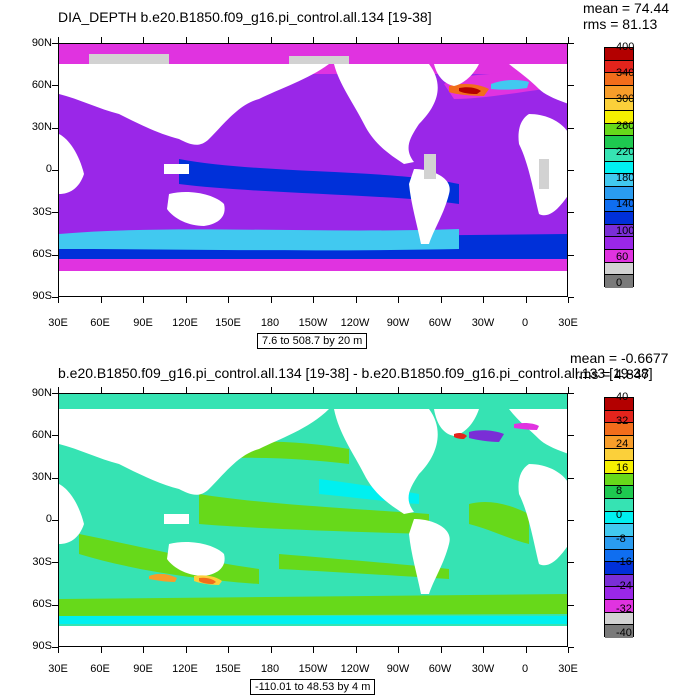  Describe the element at coordinates (625, 73) in the screenshot. I see `colorbar-tick-label: 340` at that location.